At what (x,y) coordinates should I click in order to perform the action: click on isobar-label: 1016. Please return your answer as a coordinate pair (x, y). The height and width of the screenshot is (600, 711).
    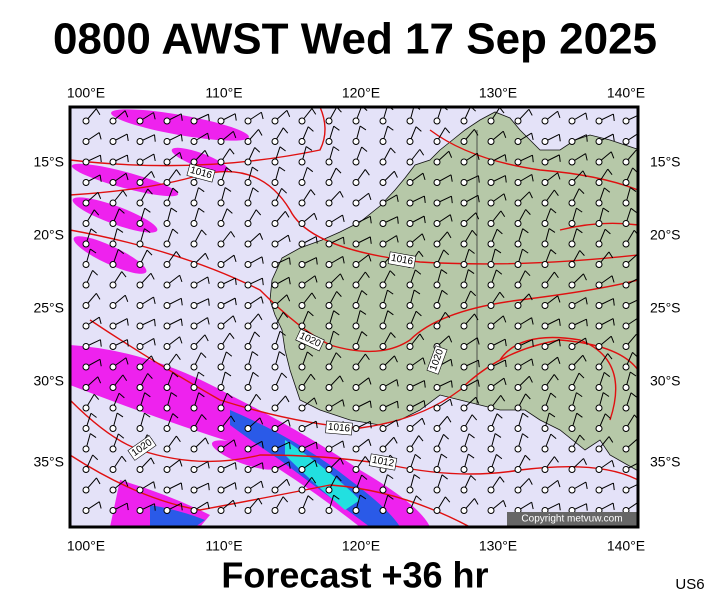
    Looking at the image, I should click on (201, 173).